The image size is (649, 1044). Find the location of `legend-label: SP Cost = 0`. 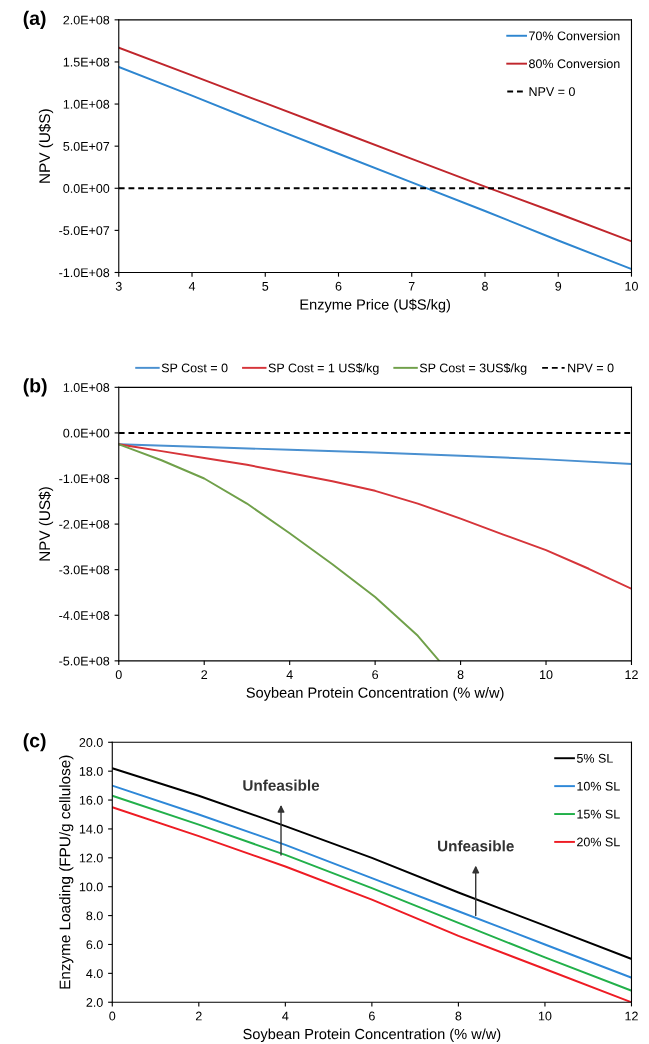

legend-label: SP Cost = 0 is located at coordinates (194, 368).